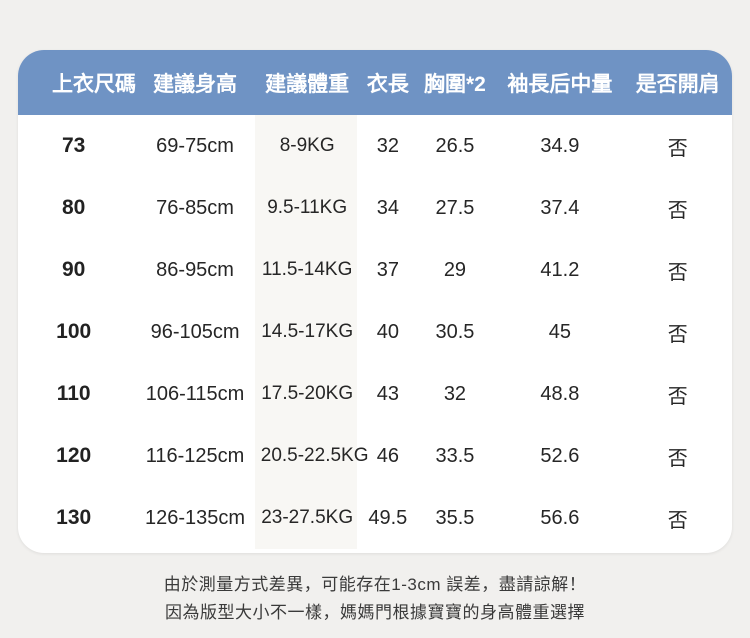 This screenshot has height=638, width=750. What do you see at coordinates (560, 84) in the screenshot?
I see `header-sleeve-back-length: 袖長后中量` at bounding box center [560, 84].